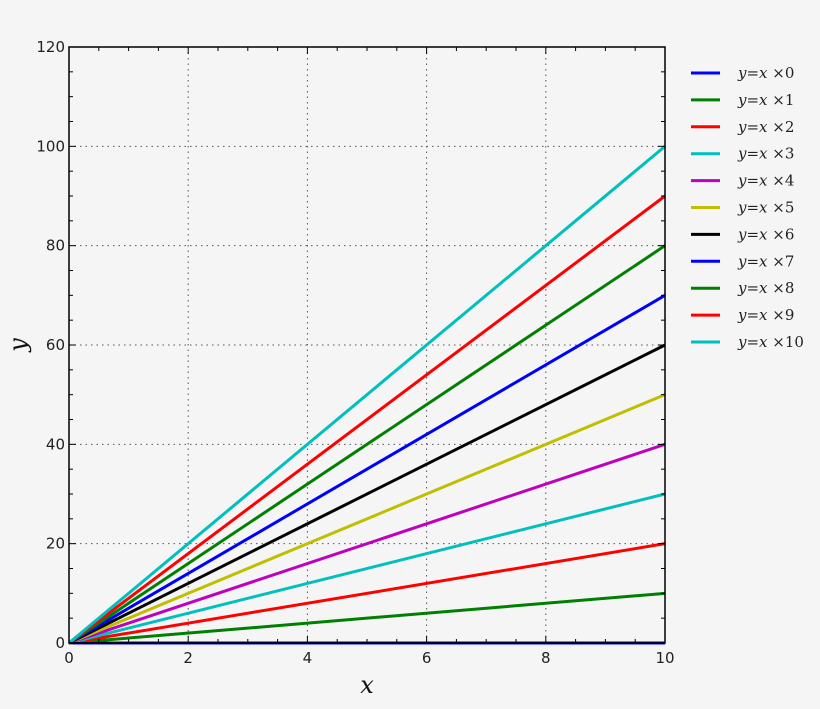 This screenshot has width=820, height=709. Describe the element at coordinates (765, 315) in the screenshot. I see `legend-label: y=x ×9` at that location.